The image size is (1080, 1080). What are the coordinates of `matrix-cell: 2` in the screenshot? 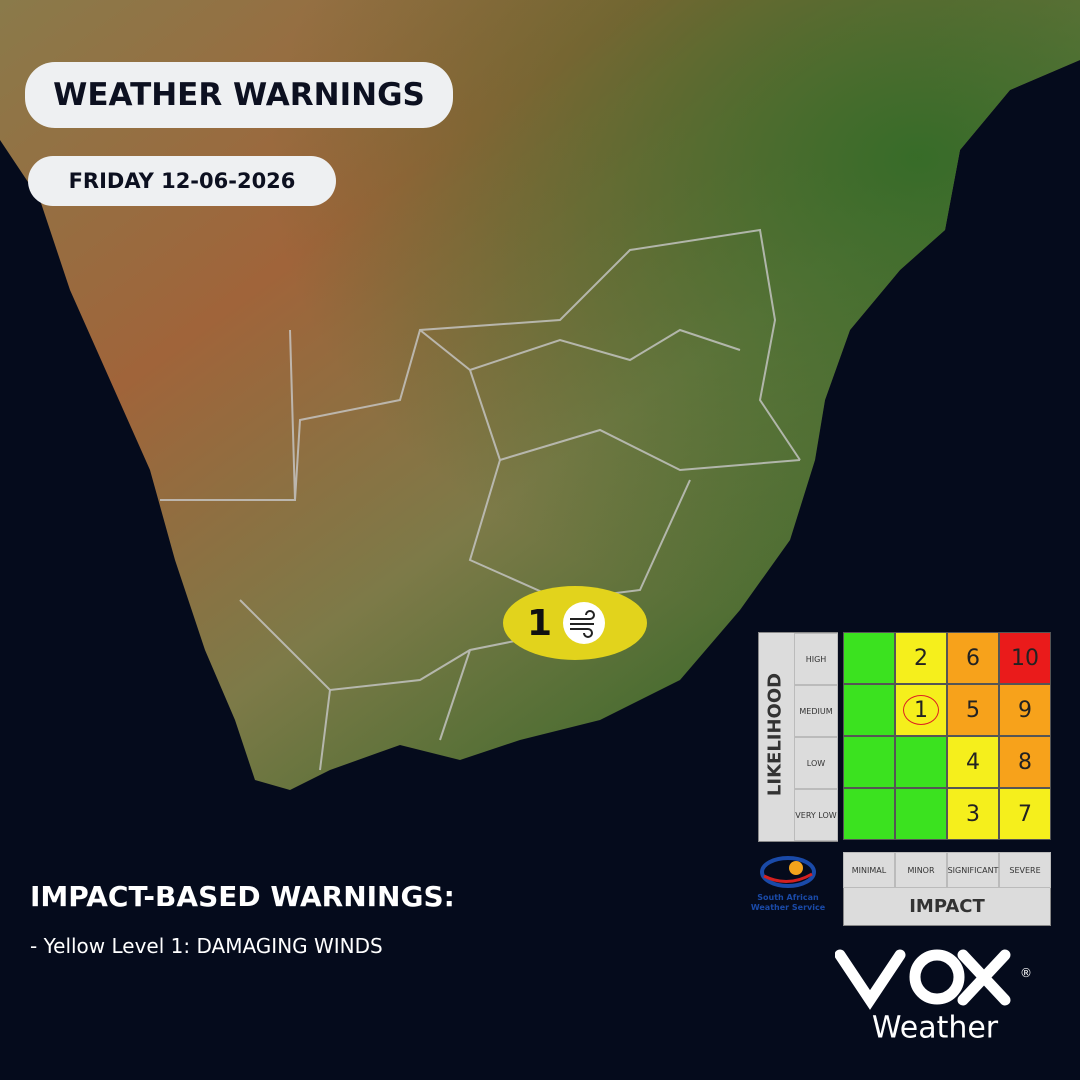 It's located at (921, 658).